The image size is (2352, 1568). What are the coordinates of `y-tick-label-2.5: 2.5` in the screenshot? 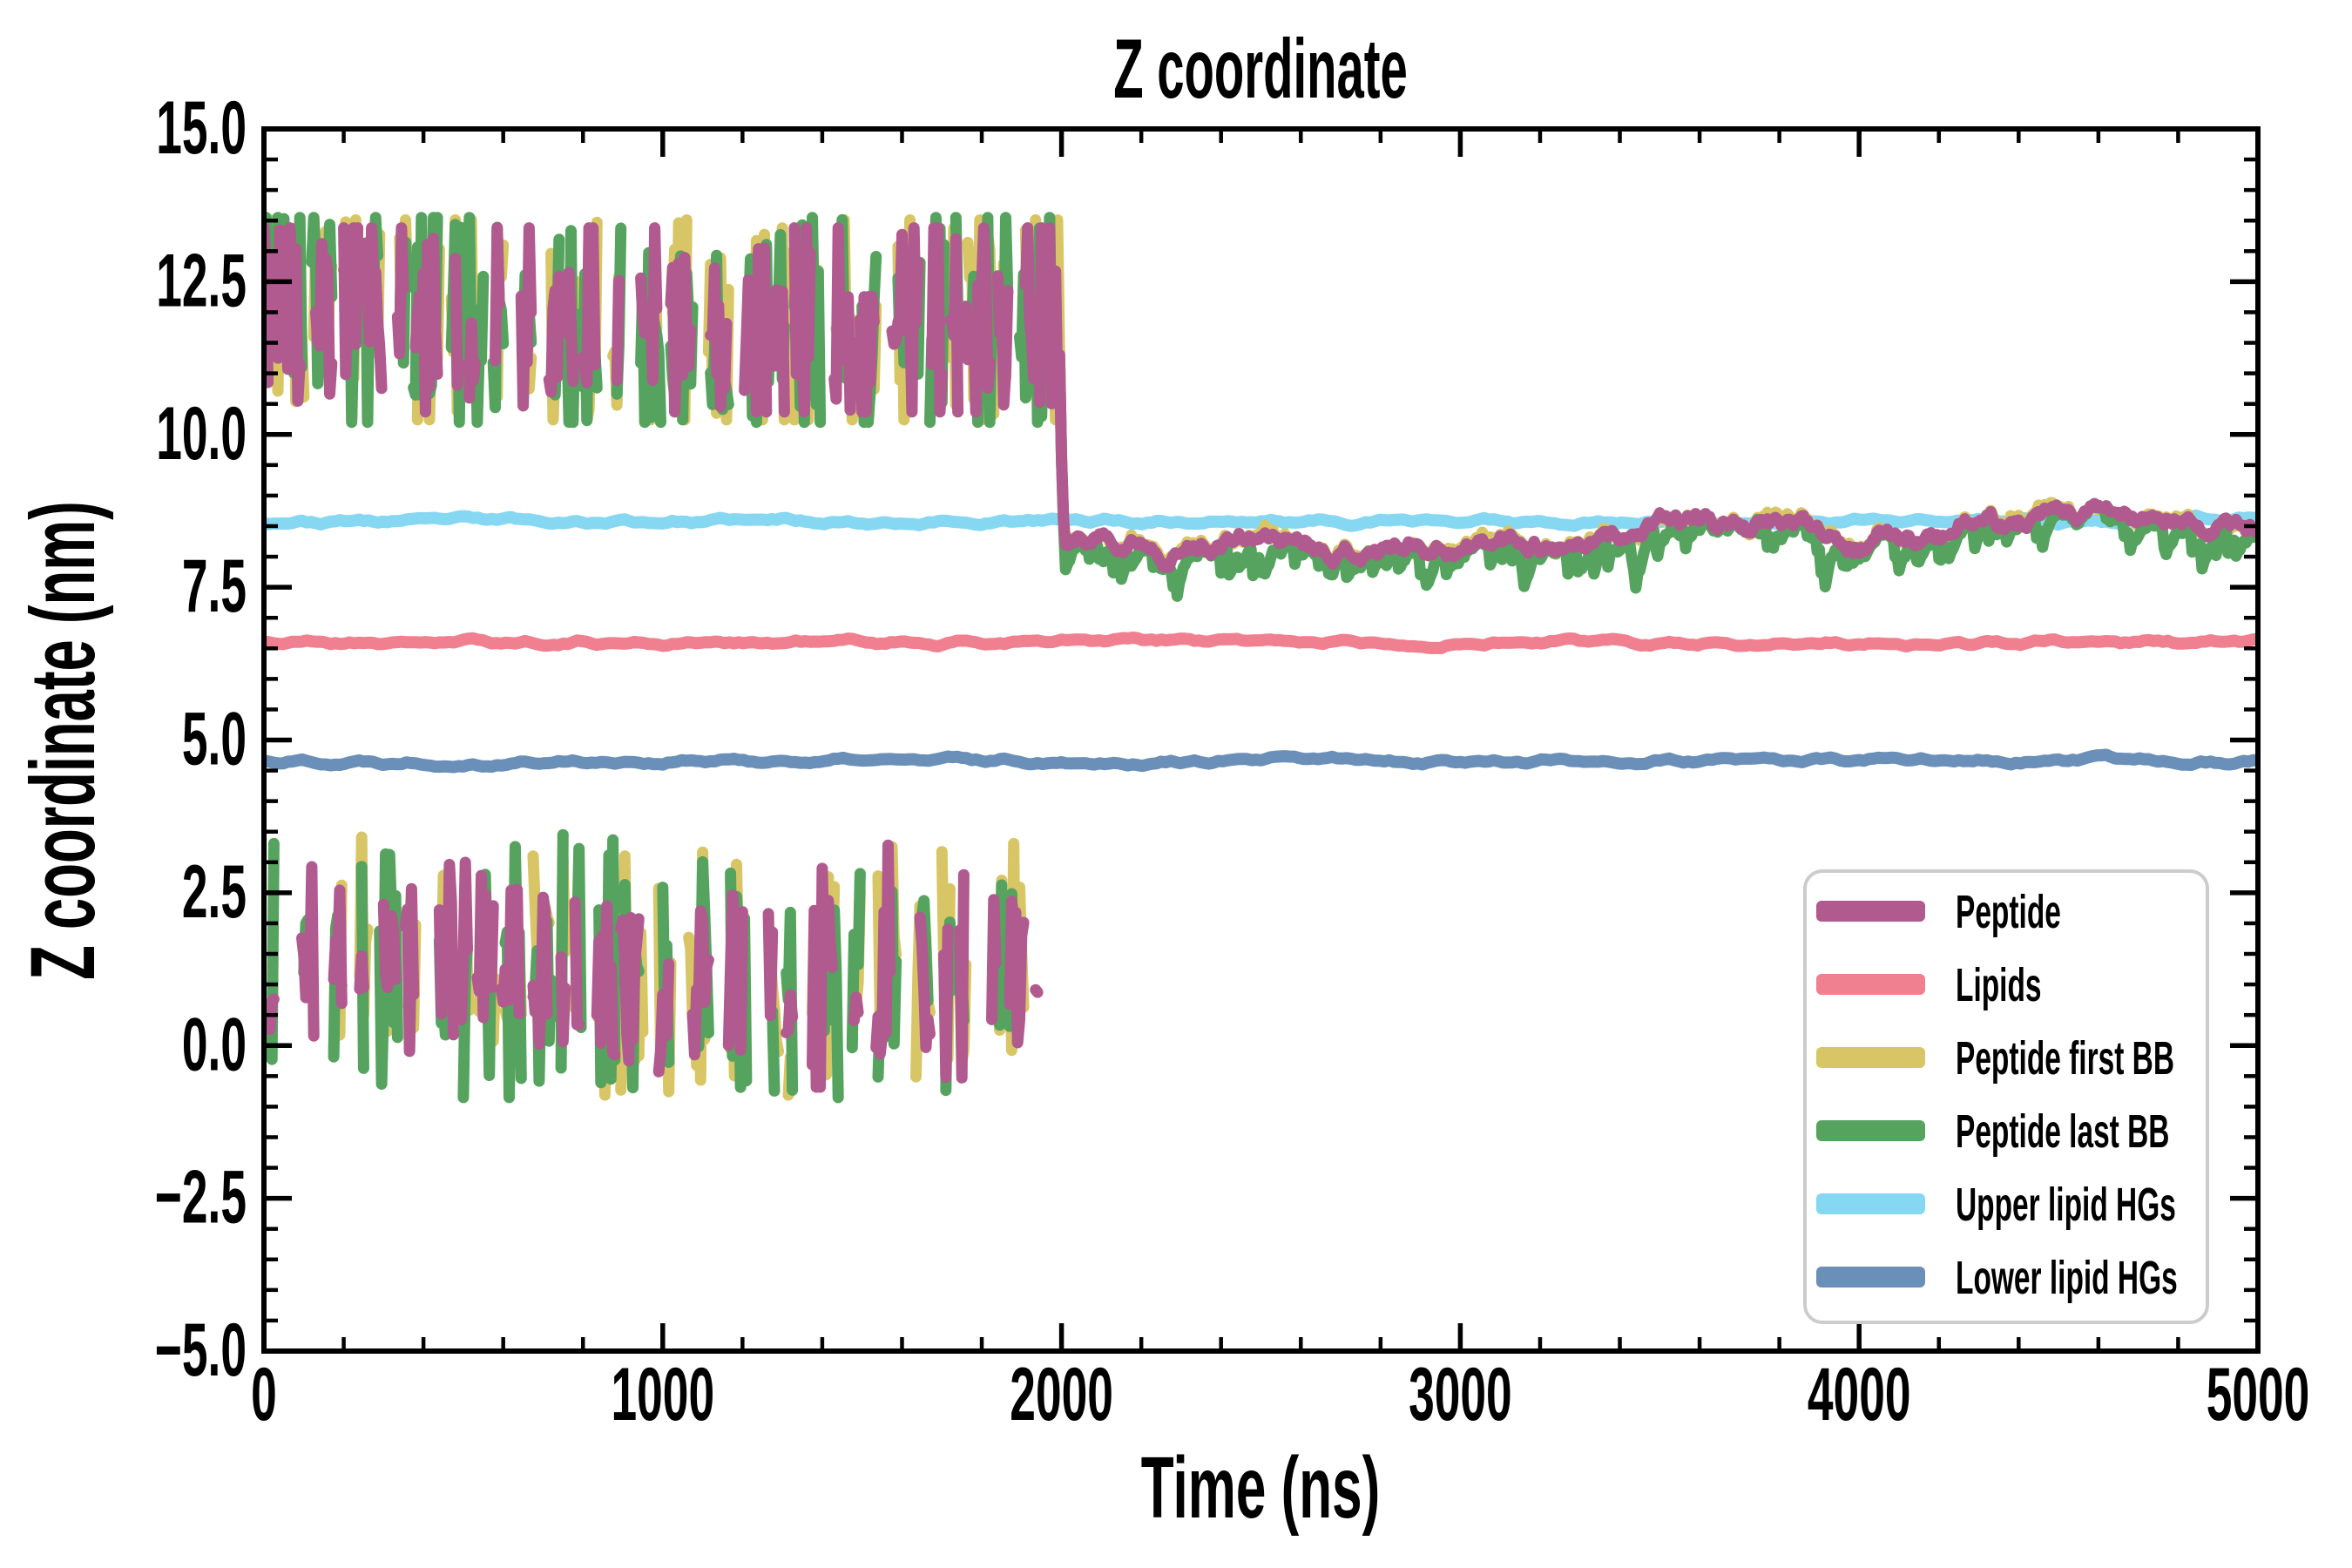 It's located at (215, 892).